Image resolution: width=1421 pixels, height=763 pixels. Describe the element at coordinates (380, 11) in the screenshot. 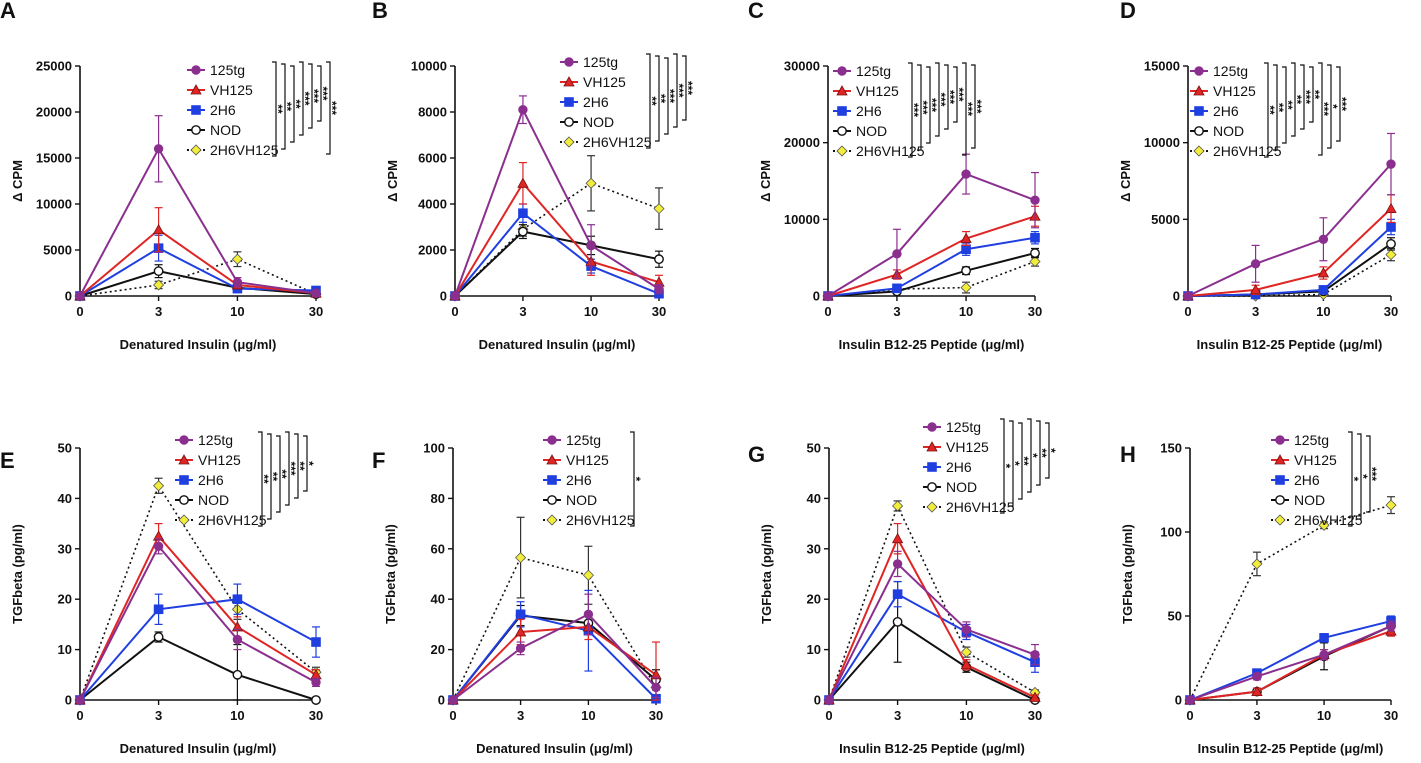

I see `panel-letter: B` at that location.